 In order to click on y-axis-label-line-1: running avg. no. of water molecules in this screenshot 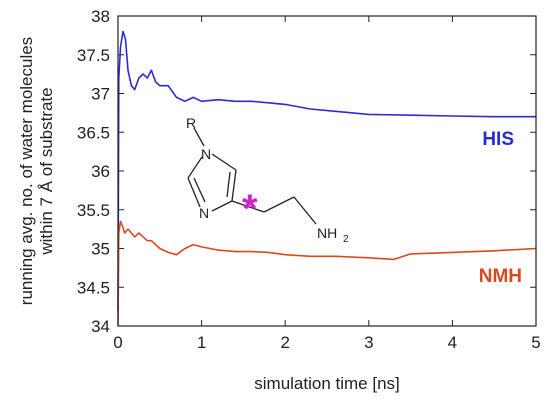, I will do `click(26, 171)`.